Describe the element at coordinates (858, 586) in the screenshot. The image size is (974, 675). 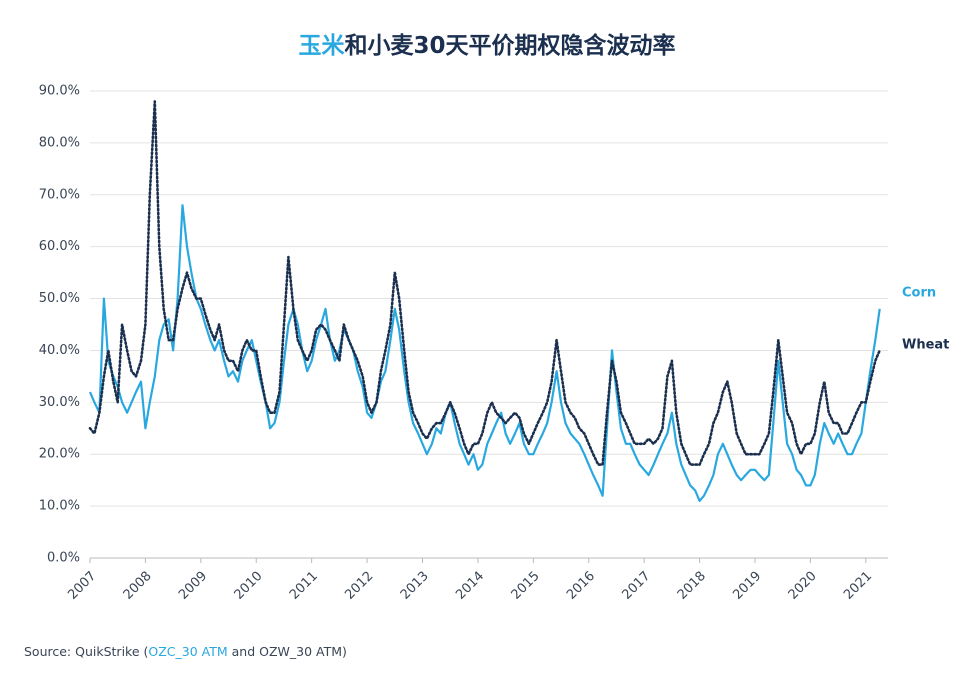
I see `x-tick-label: 2021` at that location.